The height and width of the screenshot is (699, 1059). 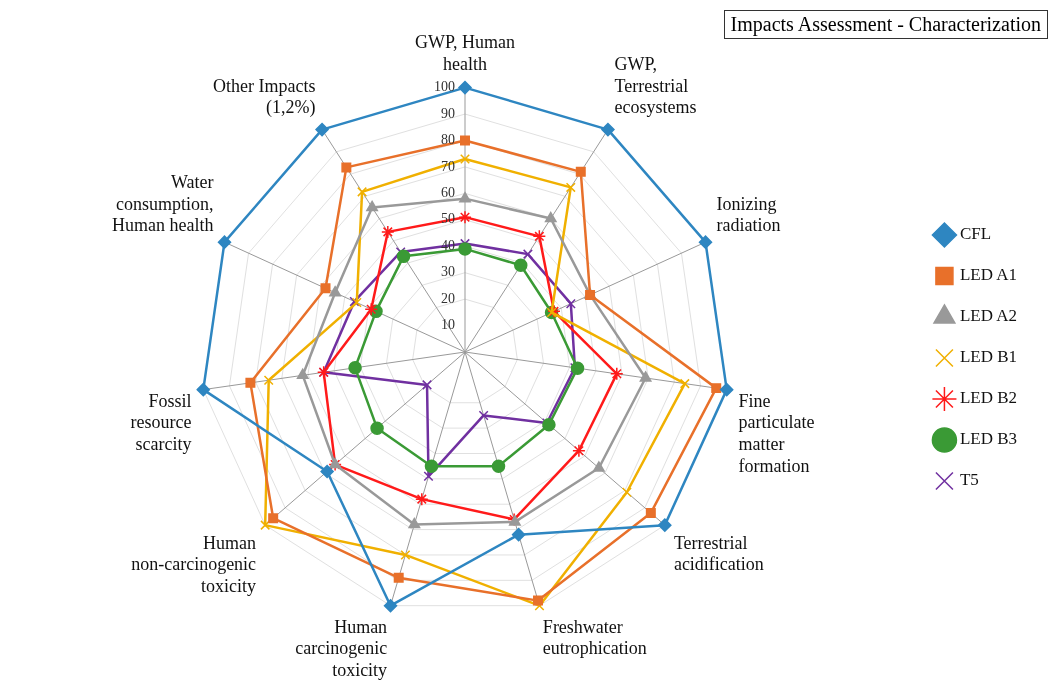 What do you see at coordinates (448, 272) in the screenshot?
I see `y-tick-label: 30` at bounding box center [448, 272].